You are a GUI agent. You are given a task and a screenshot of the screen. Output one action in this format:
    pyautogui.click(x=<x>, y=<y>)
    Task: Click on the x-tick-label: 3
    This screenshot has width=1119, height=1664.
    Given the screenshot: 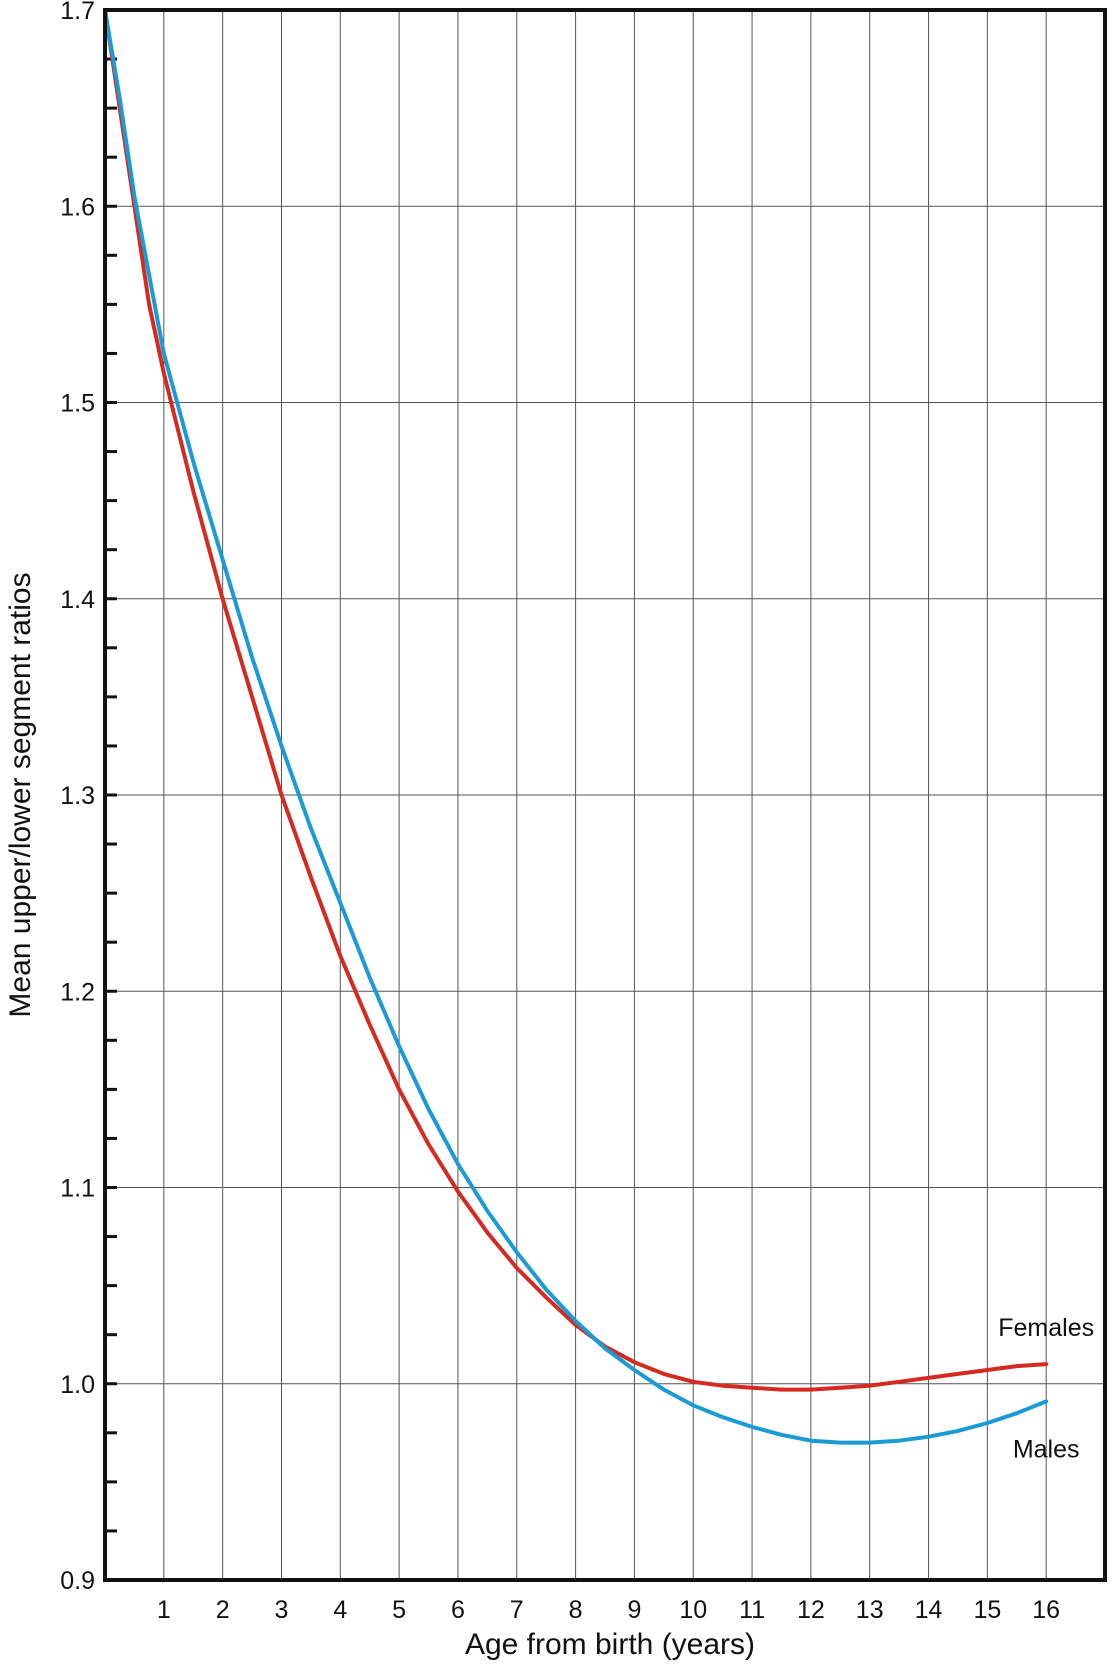 What is the action you would take?
    pyautogui.click(x=282, y=1610)
    